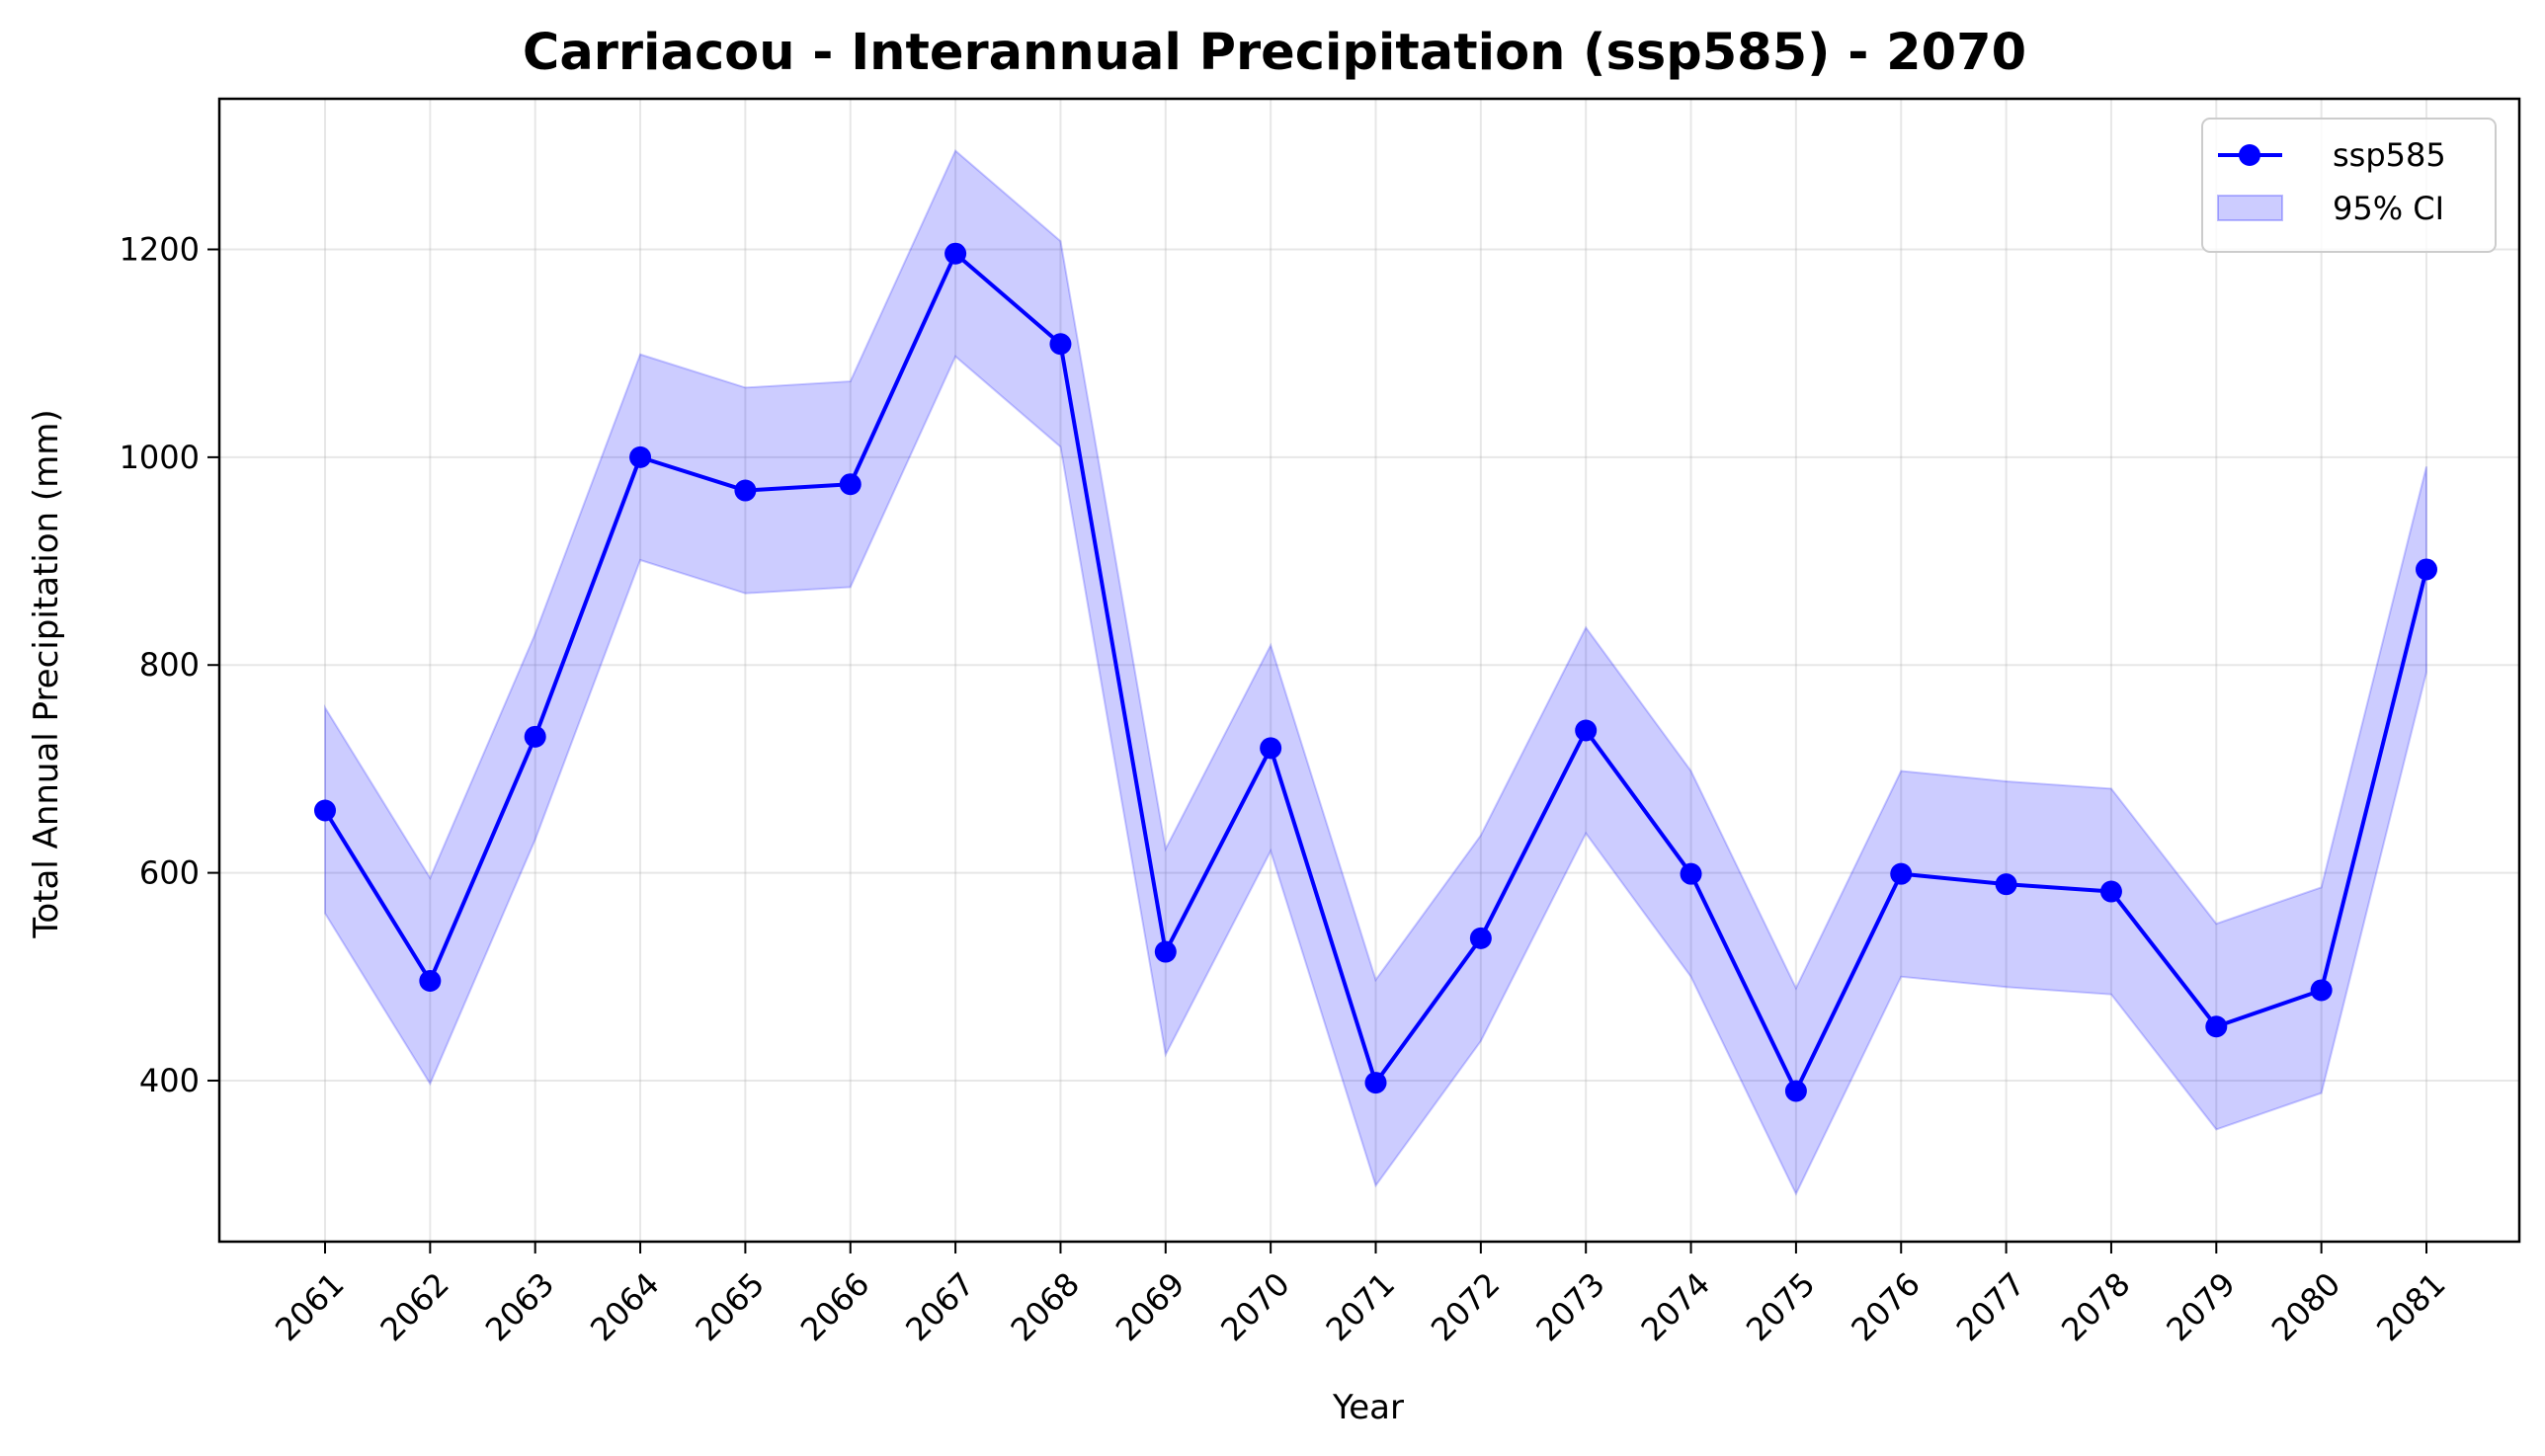  I want to click on data-point-2063, so click(535, 736).